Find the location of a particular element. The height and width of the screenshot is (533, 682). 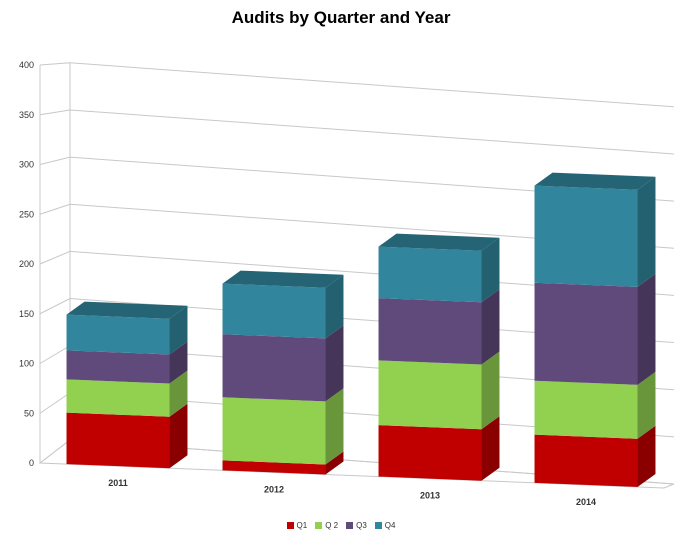

y-tick-label: 200 is located at coordinates (26, 264).